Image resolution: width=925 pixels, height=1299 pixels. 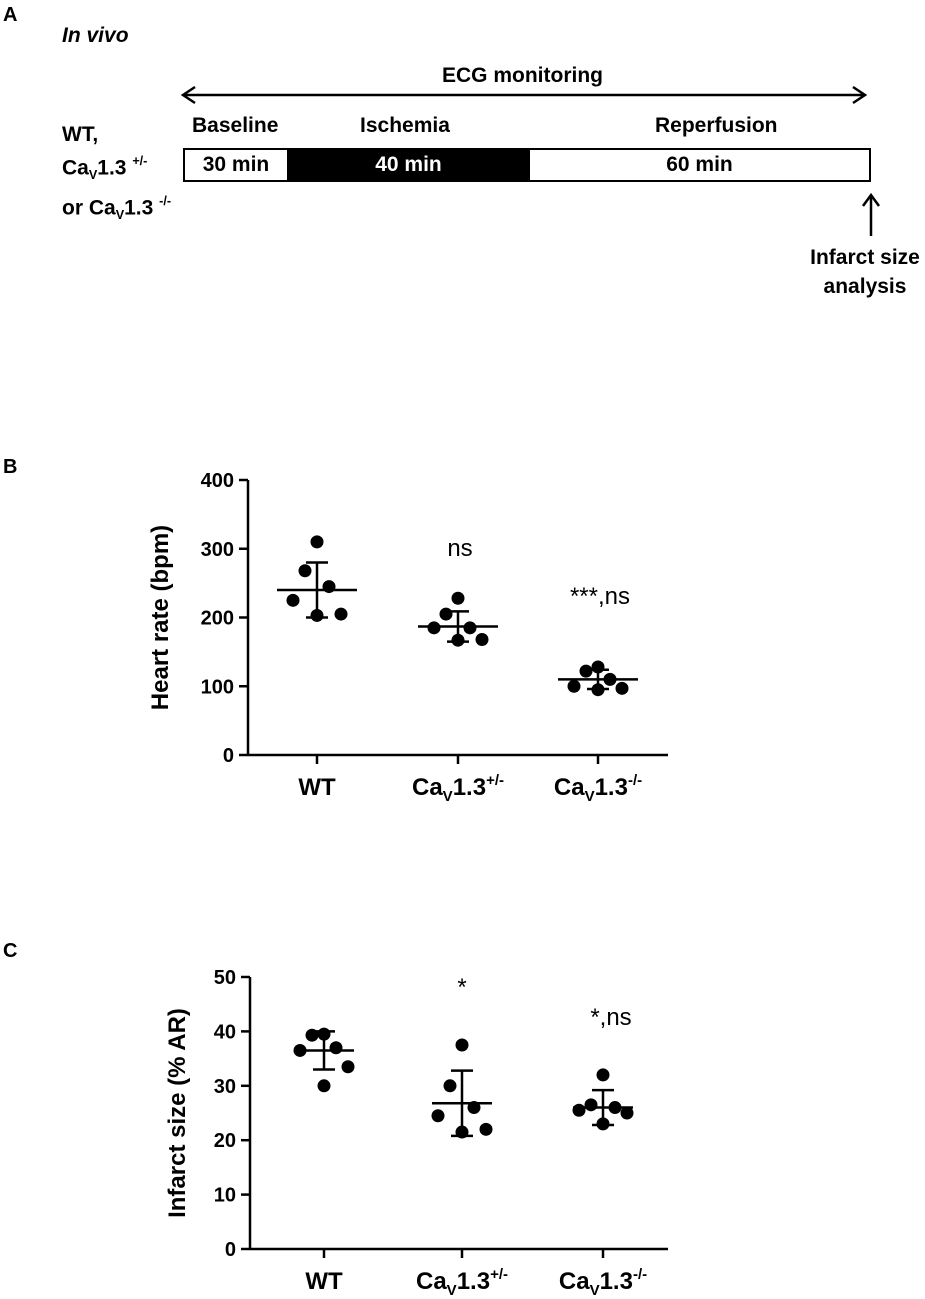 What do you see at coordinates (610, 1017) in the screenshot?
I see `significance-label: *,ns` at bounding box center [610, 1017].